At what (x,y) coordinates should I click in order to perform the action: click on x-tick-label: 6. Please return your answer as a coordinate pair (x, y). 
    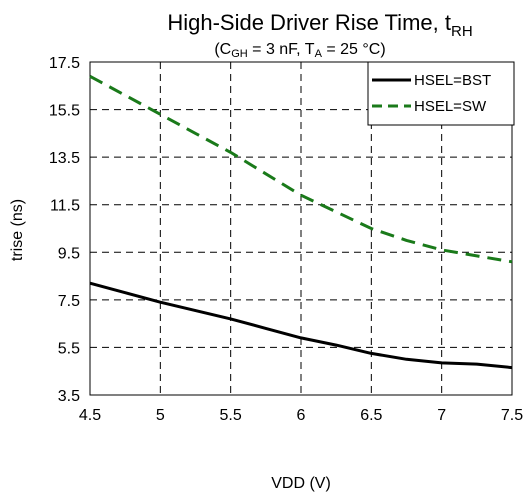
    Looking at the image, I should click on (301, 415).